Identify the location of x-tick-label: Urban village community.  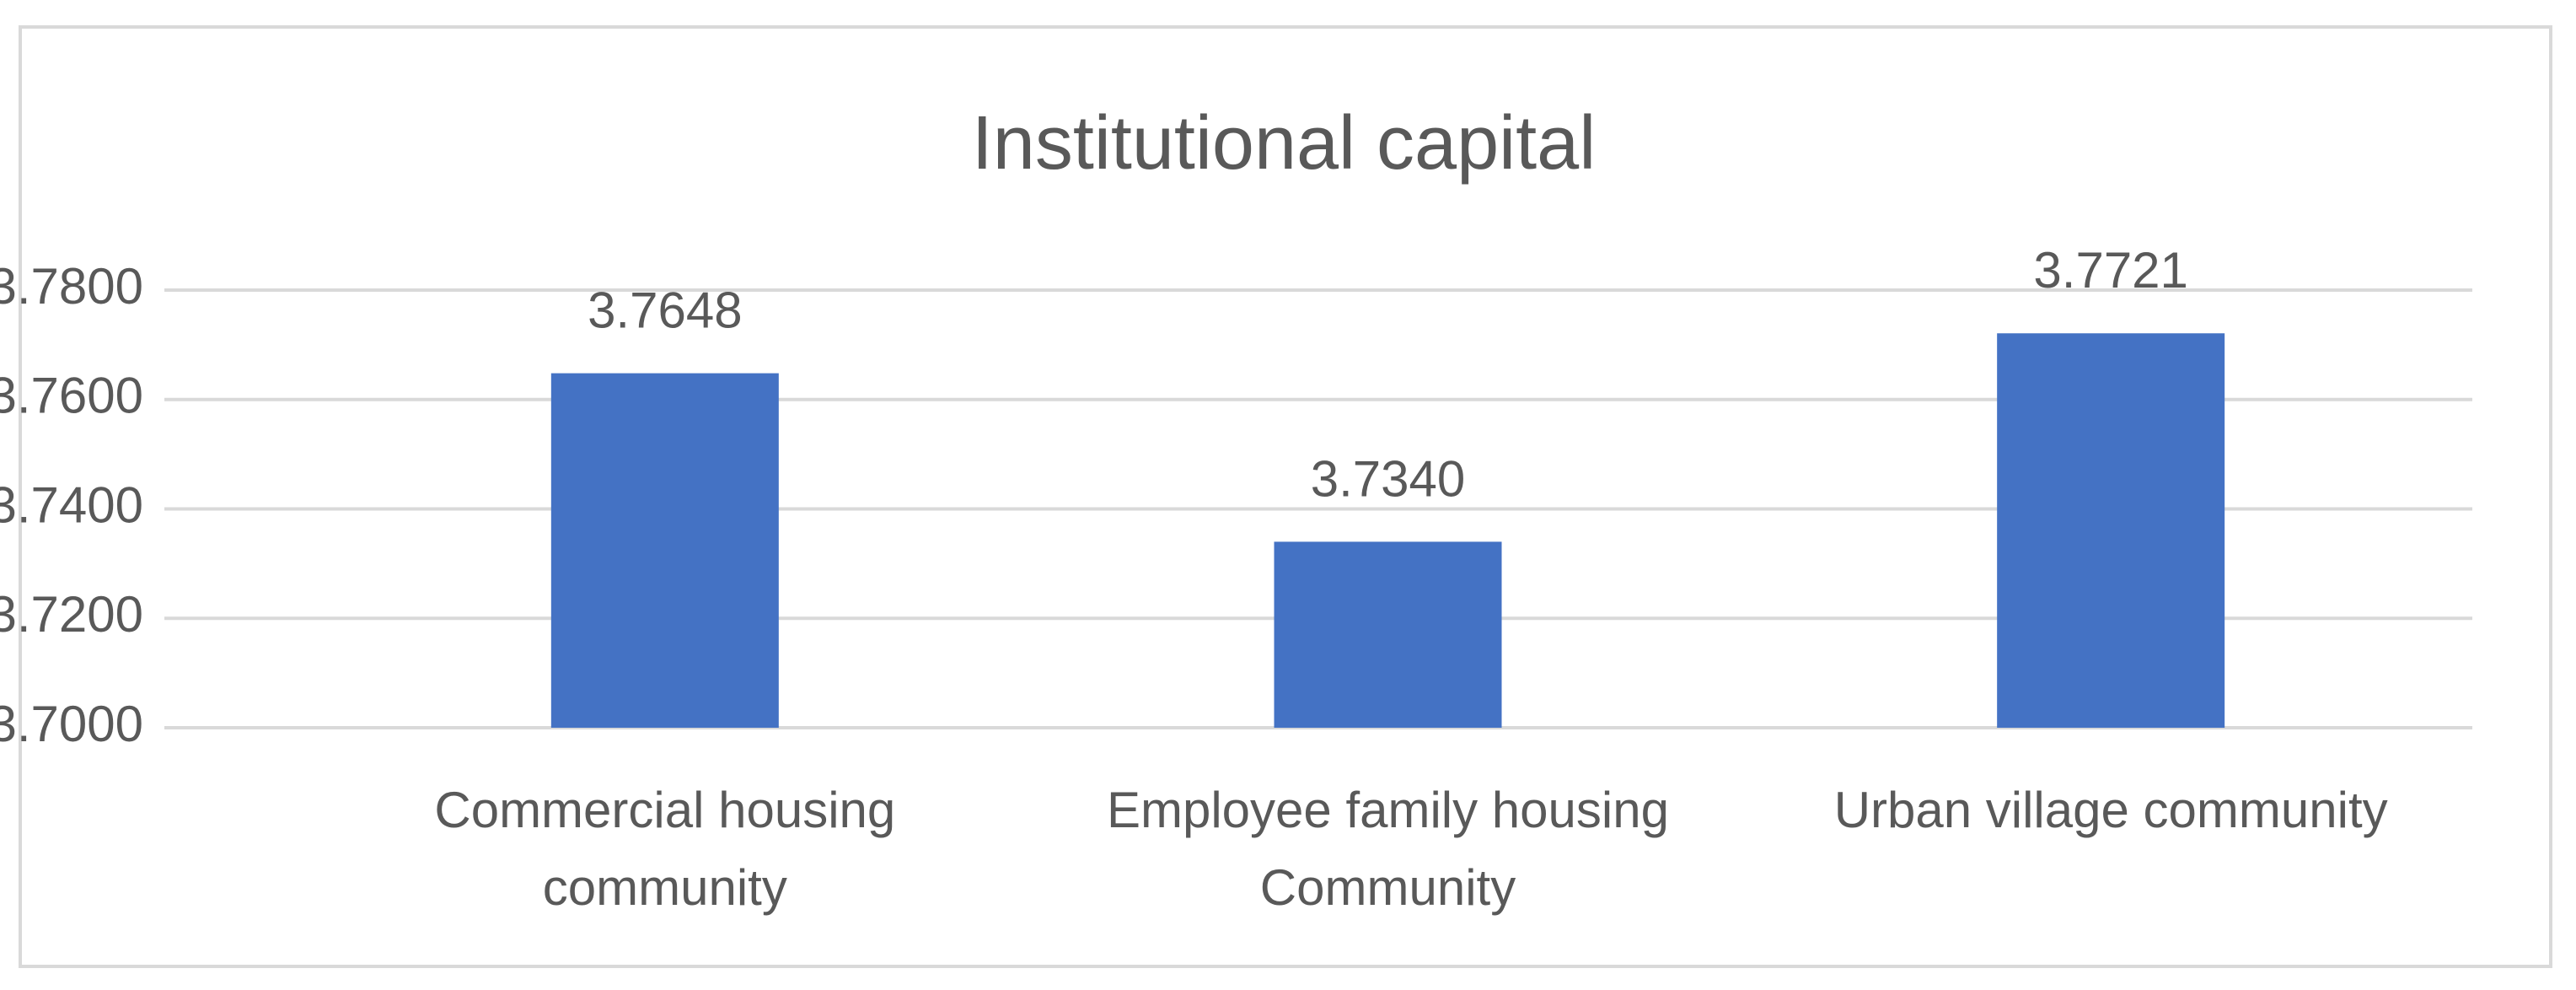
(2110, 810).